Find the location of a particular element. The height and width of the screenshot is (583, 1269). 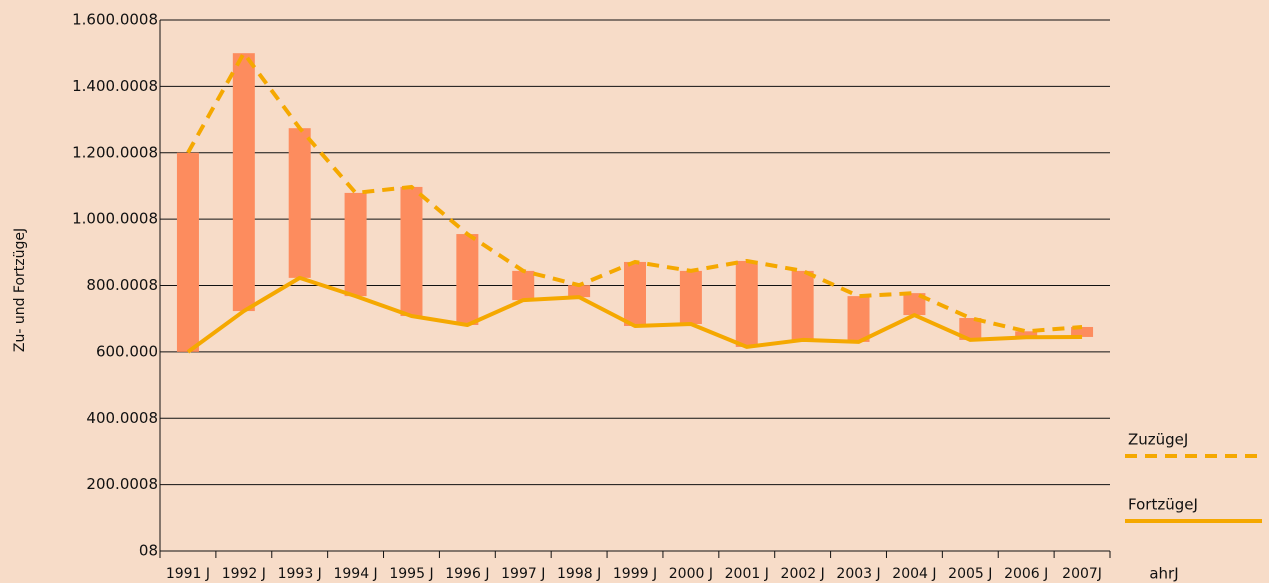

y-tick-label: 1.600.0008 is located at coordinates (115, 20).